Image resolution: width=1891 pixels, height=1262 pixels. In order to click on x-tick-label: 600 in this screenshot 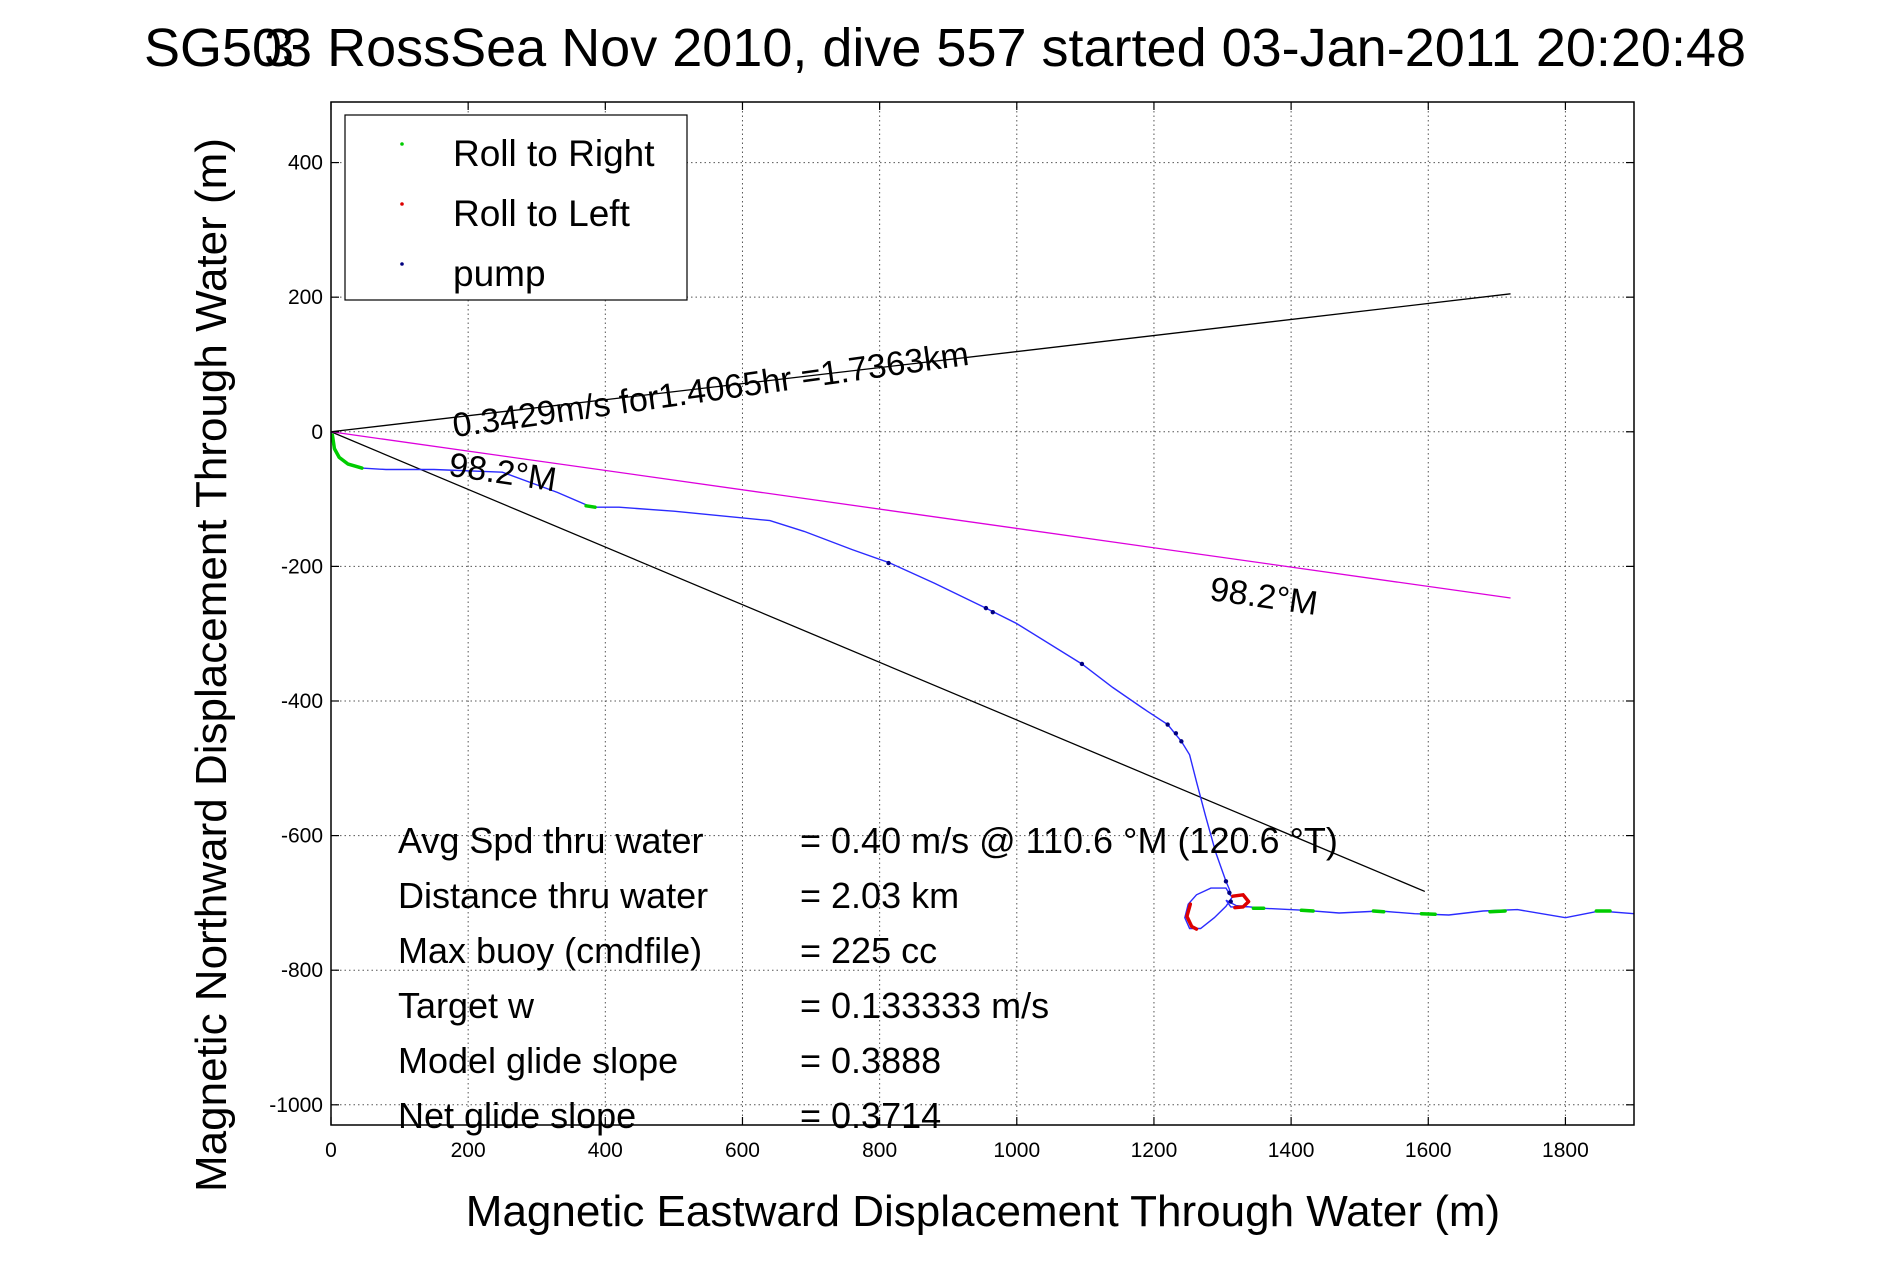, I will do `click(742, 1150)`.